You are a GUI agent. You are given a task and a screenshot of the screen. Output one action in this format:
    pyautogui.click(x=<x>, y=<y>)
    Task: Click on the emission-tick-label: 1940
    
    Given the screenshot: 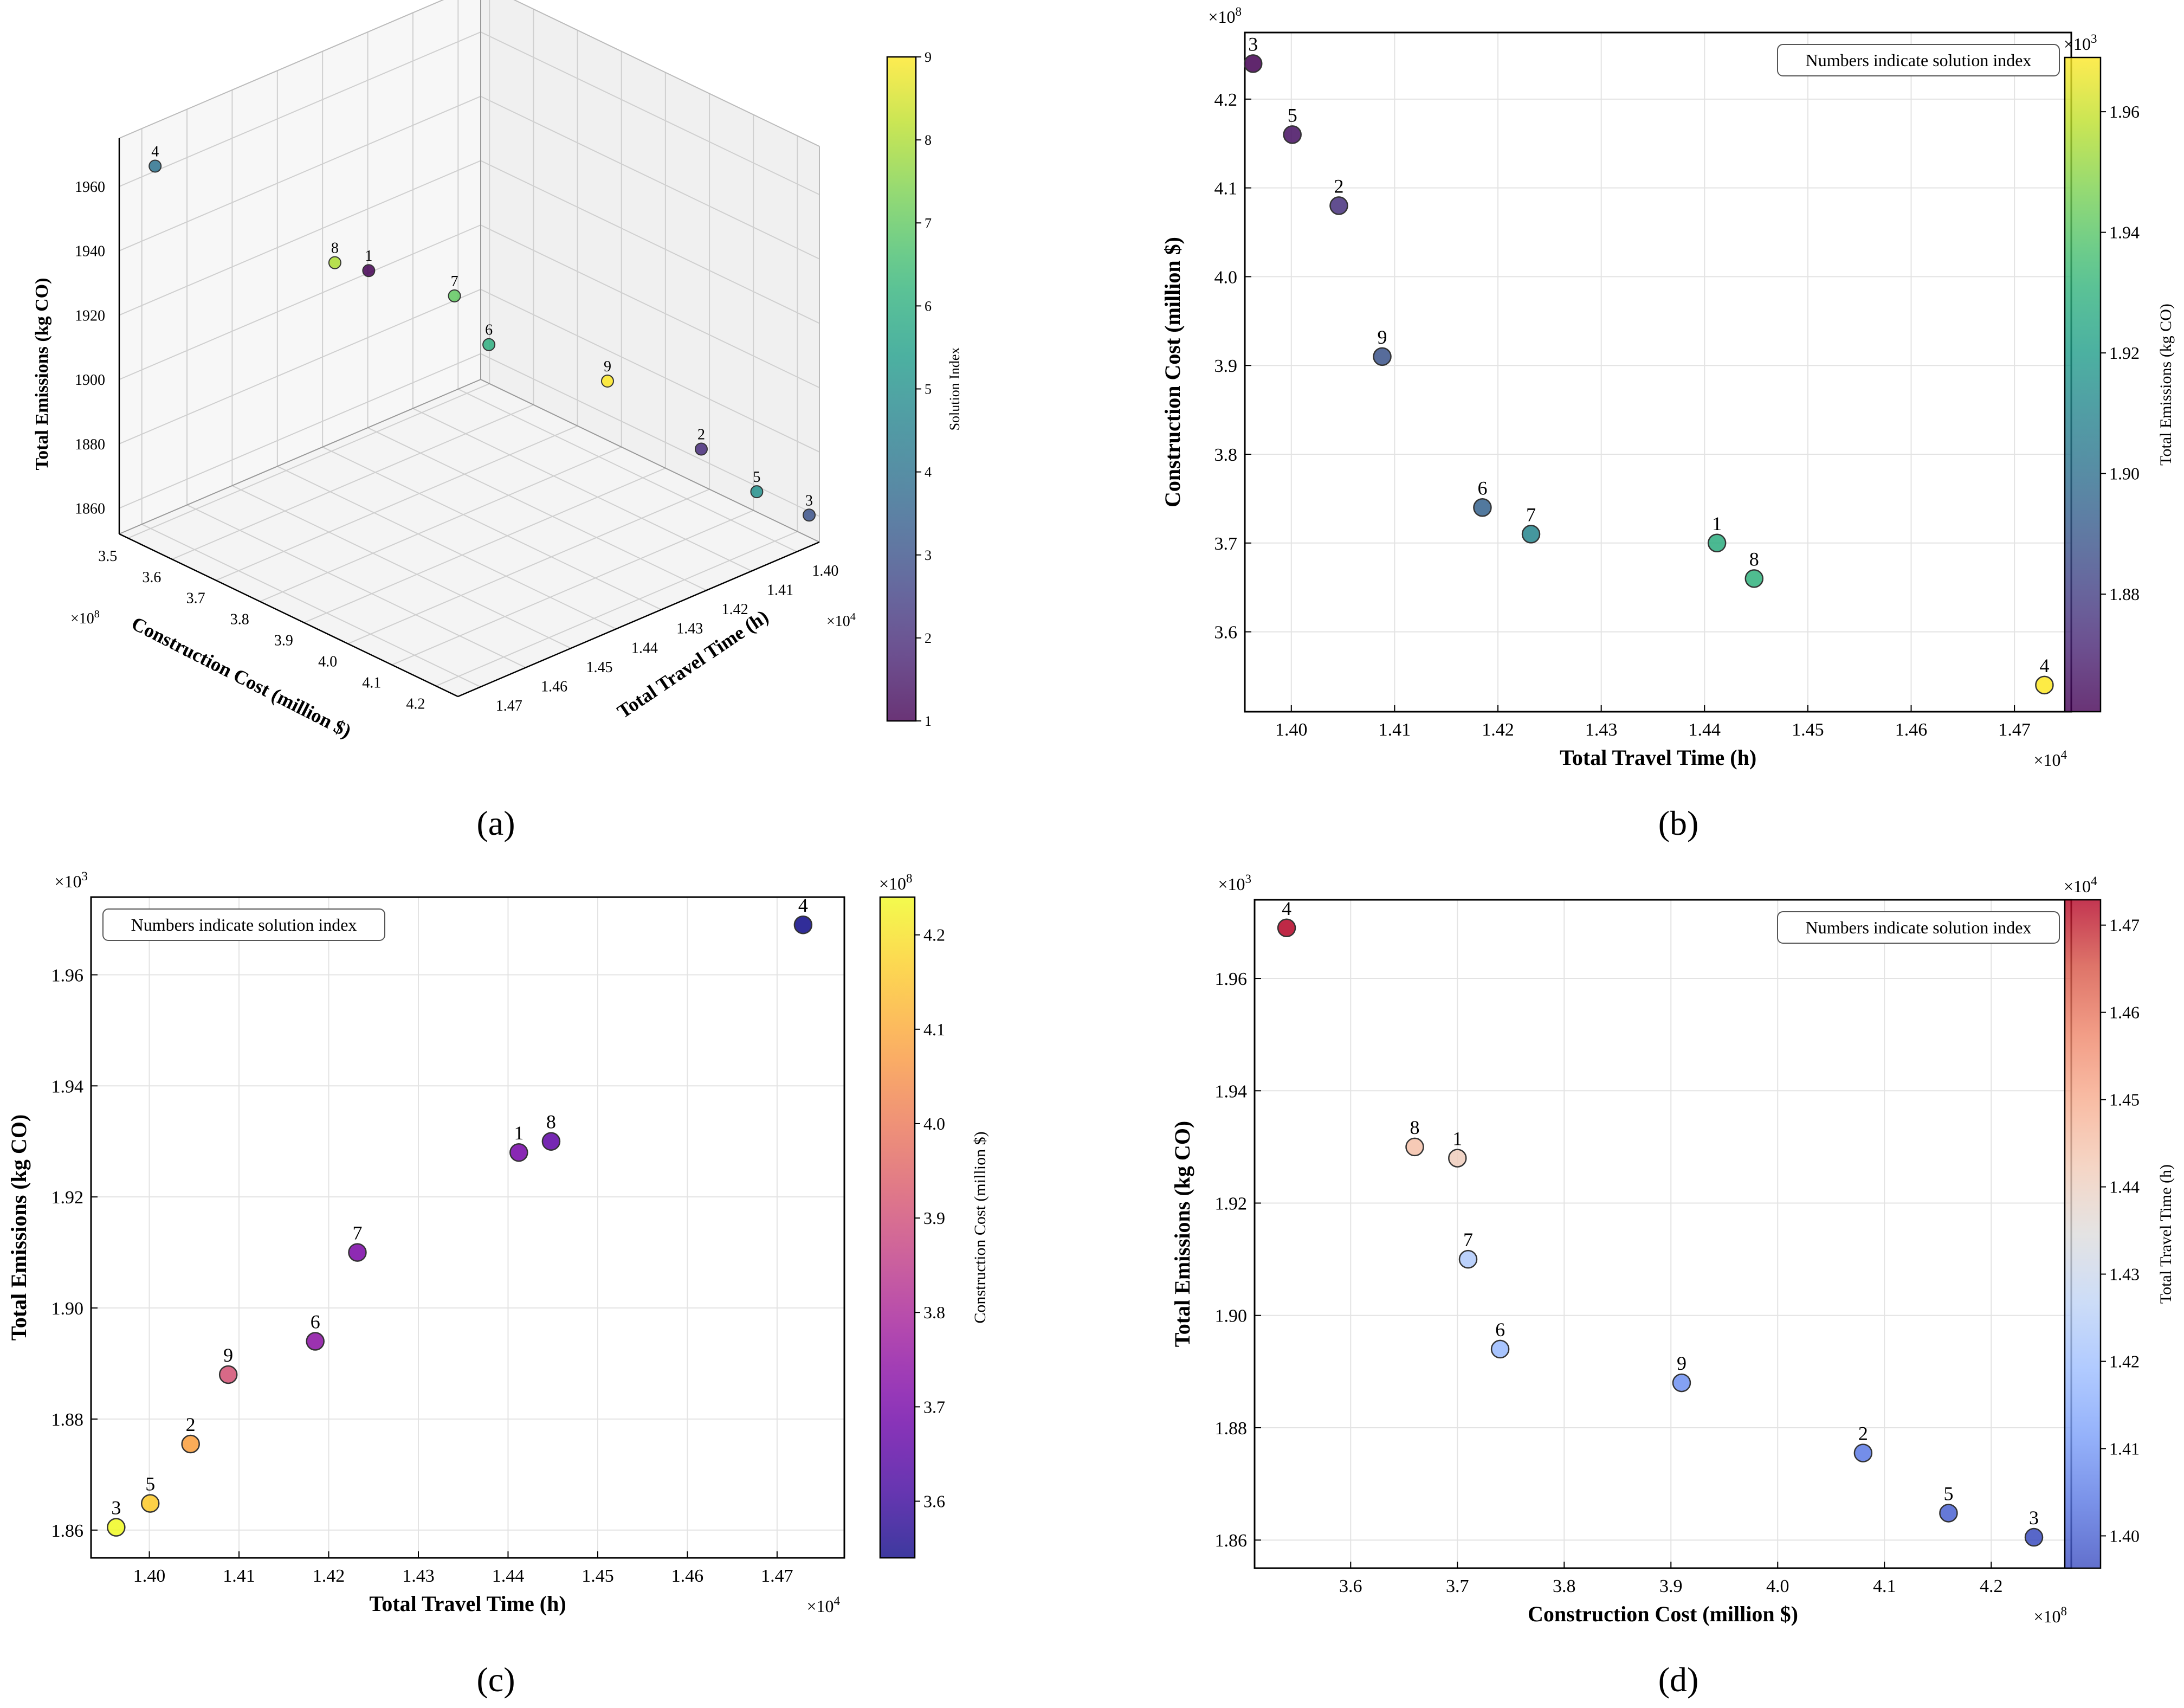 What is the action you would take?
    pyautogui.click(x=90, y=251)
    